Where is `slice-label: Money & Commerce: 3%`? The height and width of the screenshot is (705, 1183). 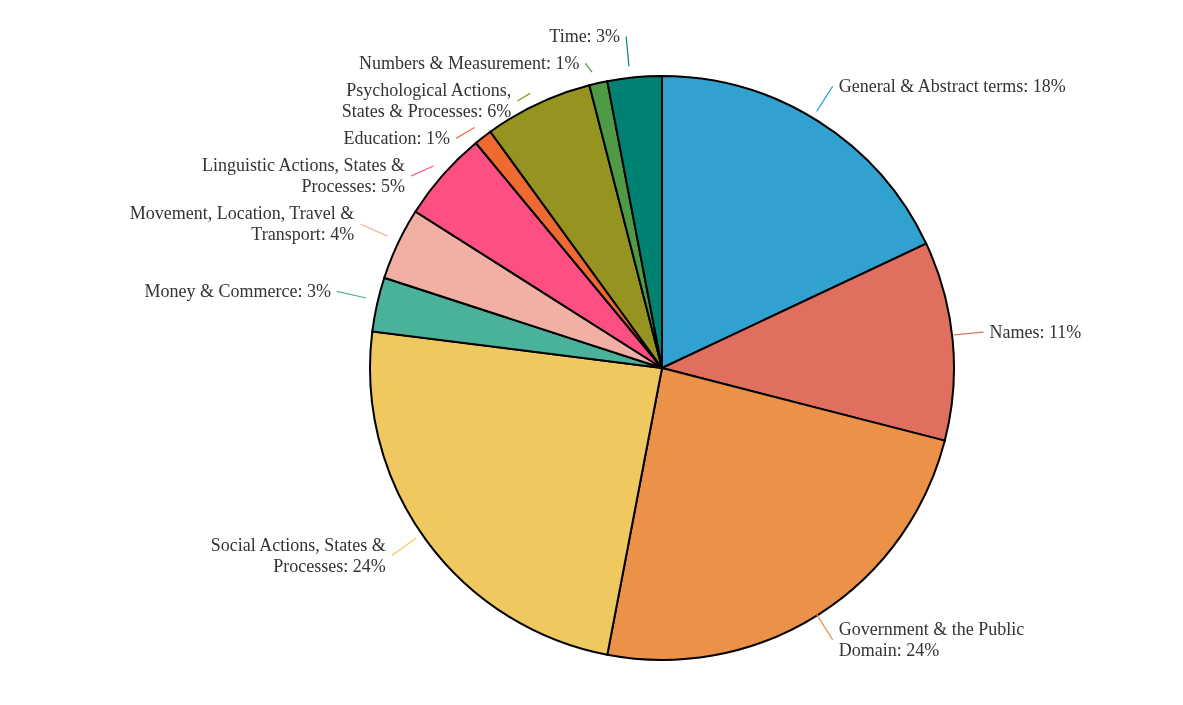
slice-label: Money & Commerce: 3% is located at coordinates (237, 291).